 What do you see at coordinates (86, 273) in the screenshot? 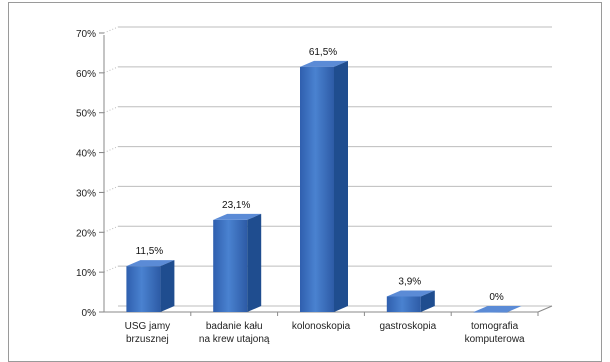
I see `y-tick-label: 10%` at bounding box center [86, 273].